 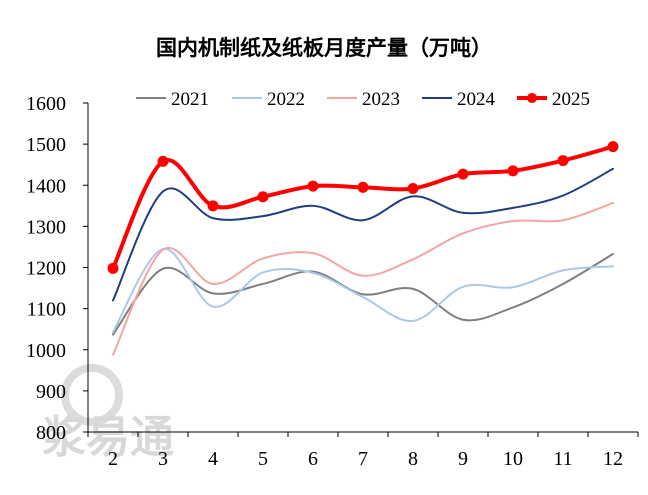 I want to click on x-tick-label: 3, so click(x=163, y=459).